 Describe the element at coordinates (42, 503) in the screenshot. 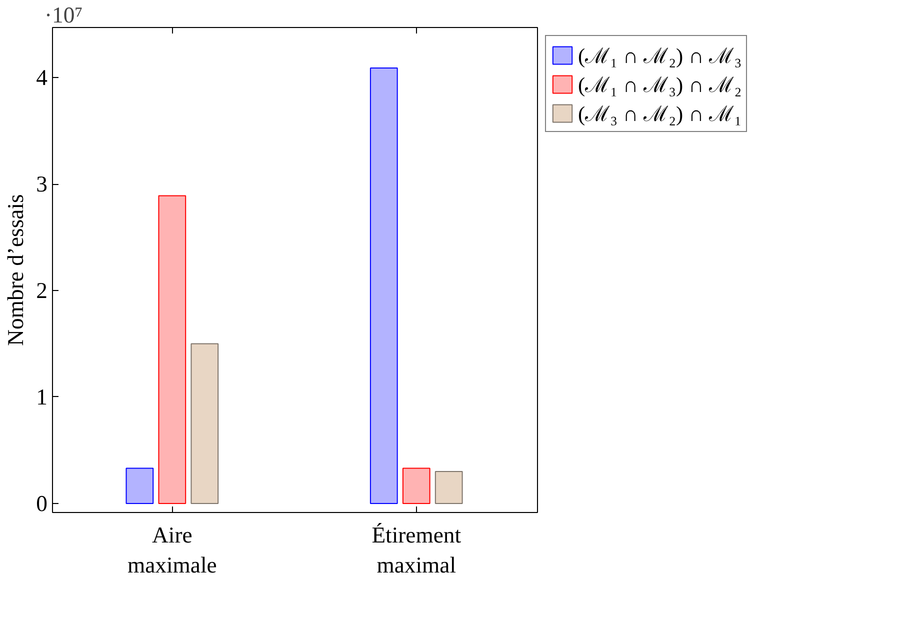

I see `y-tick-label: 0` at that location.